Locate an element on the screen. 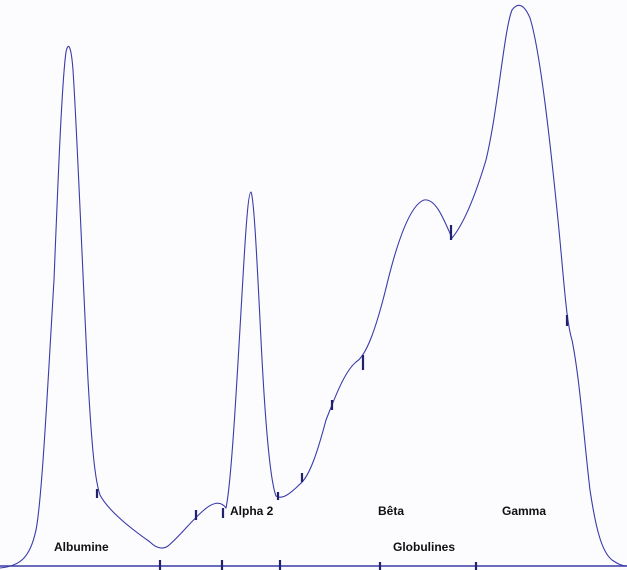 The height and width of the screenshot is (570, 627). label: Albumine is located at coordinates (81, 547).